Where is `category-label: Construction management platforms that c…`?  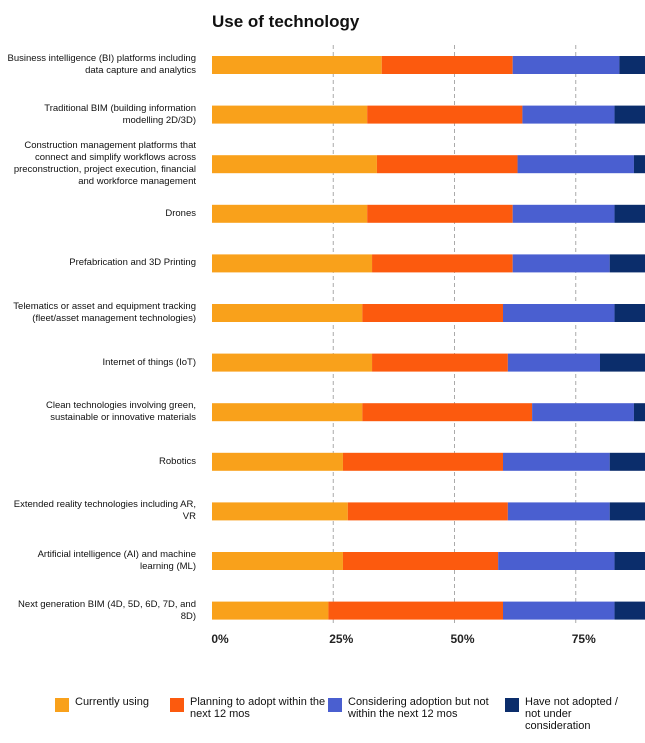 category-label: Construction management platforms that c… is located at coordinates (104, 164).